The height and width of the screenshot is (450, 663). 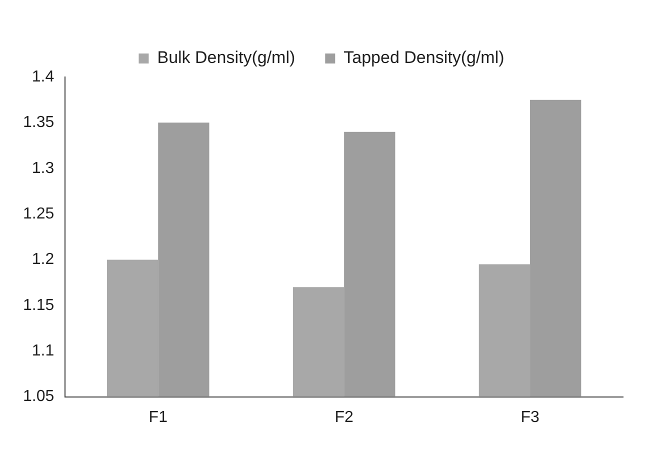 I want to click on x-tick-label: F1, so click(x=158, y=417).